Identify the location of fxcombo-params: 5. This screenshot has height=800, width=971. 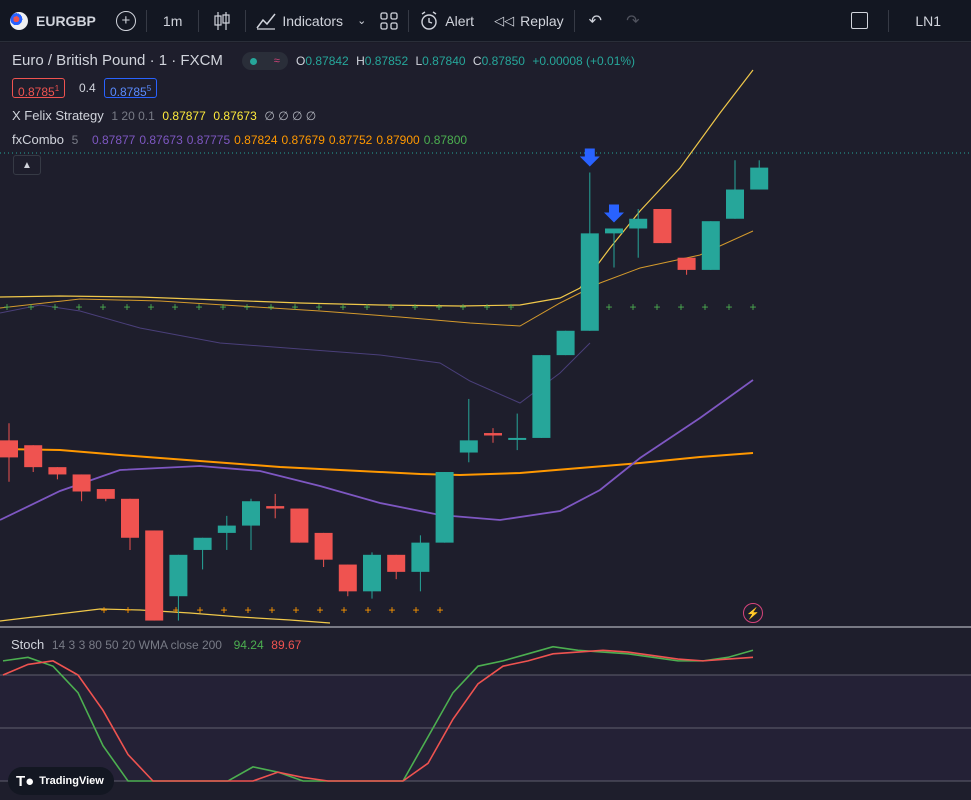
(75, 140).